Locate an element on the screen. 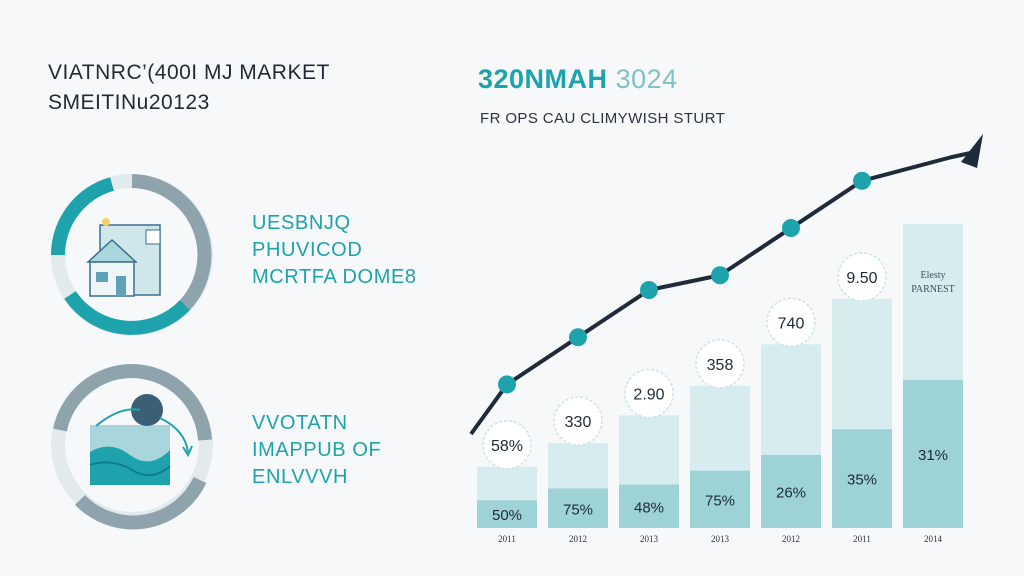 The width and height of the screenshot is (1024, 576). last-bar-label-1: PARNEST is located at coordinates (933, 289).